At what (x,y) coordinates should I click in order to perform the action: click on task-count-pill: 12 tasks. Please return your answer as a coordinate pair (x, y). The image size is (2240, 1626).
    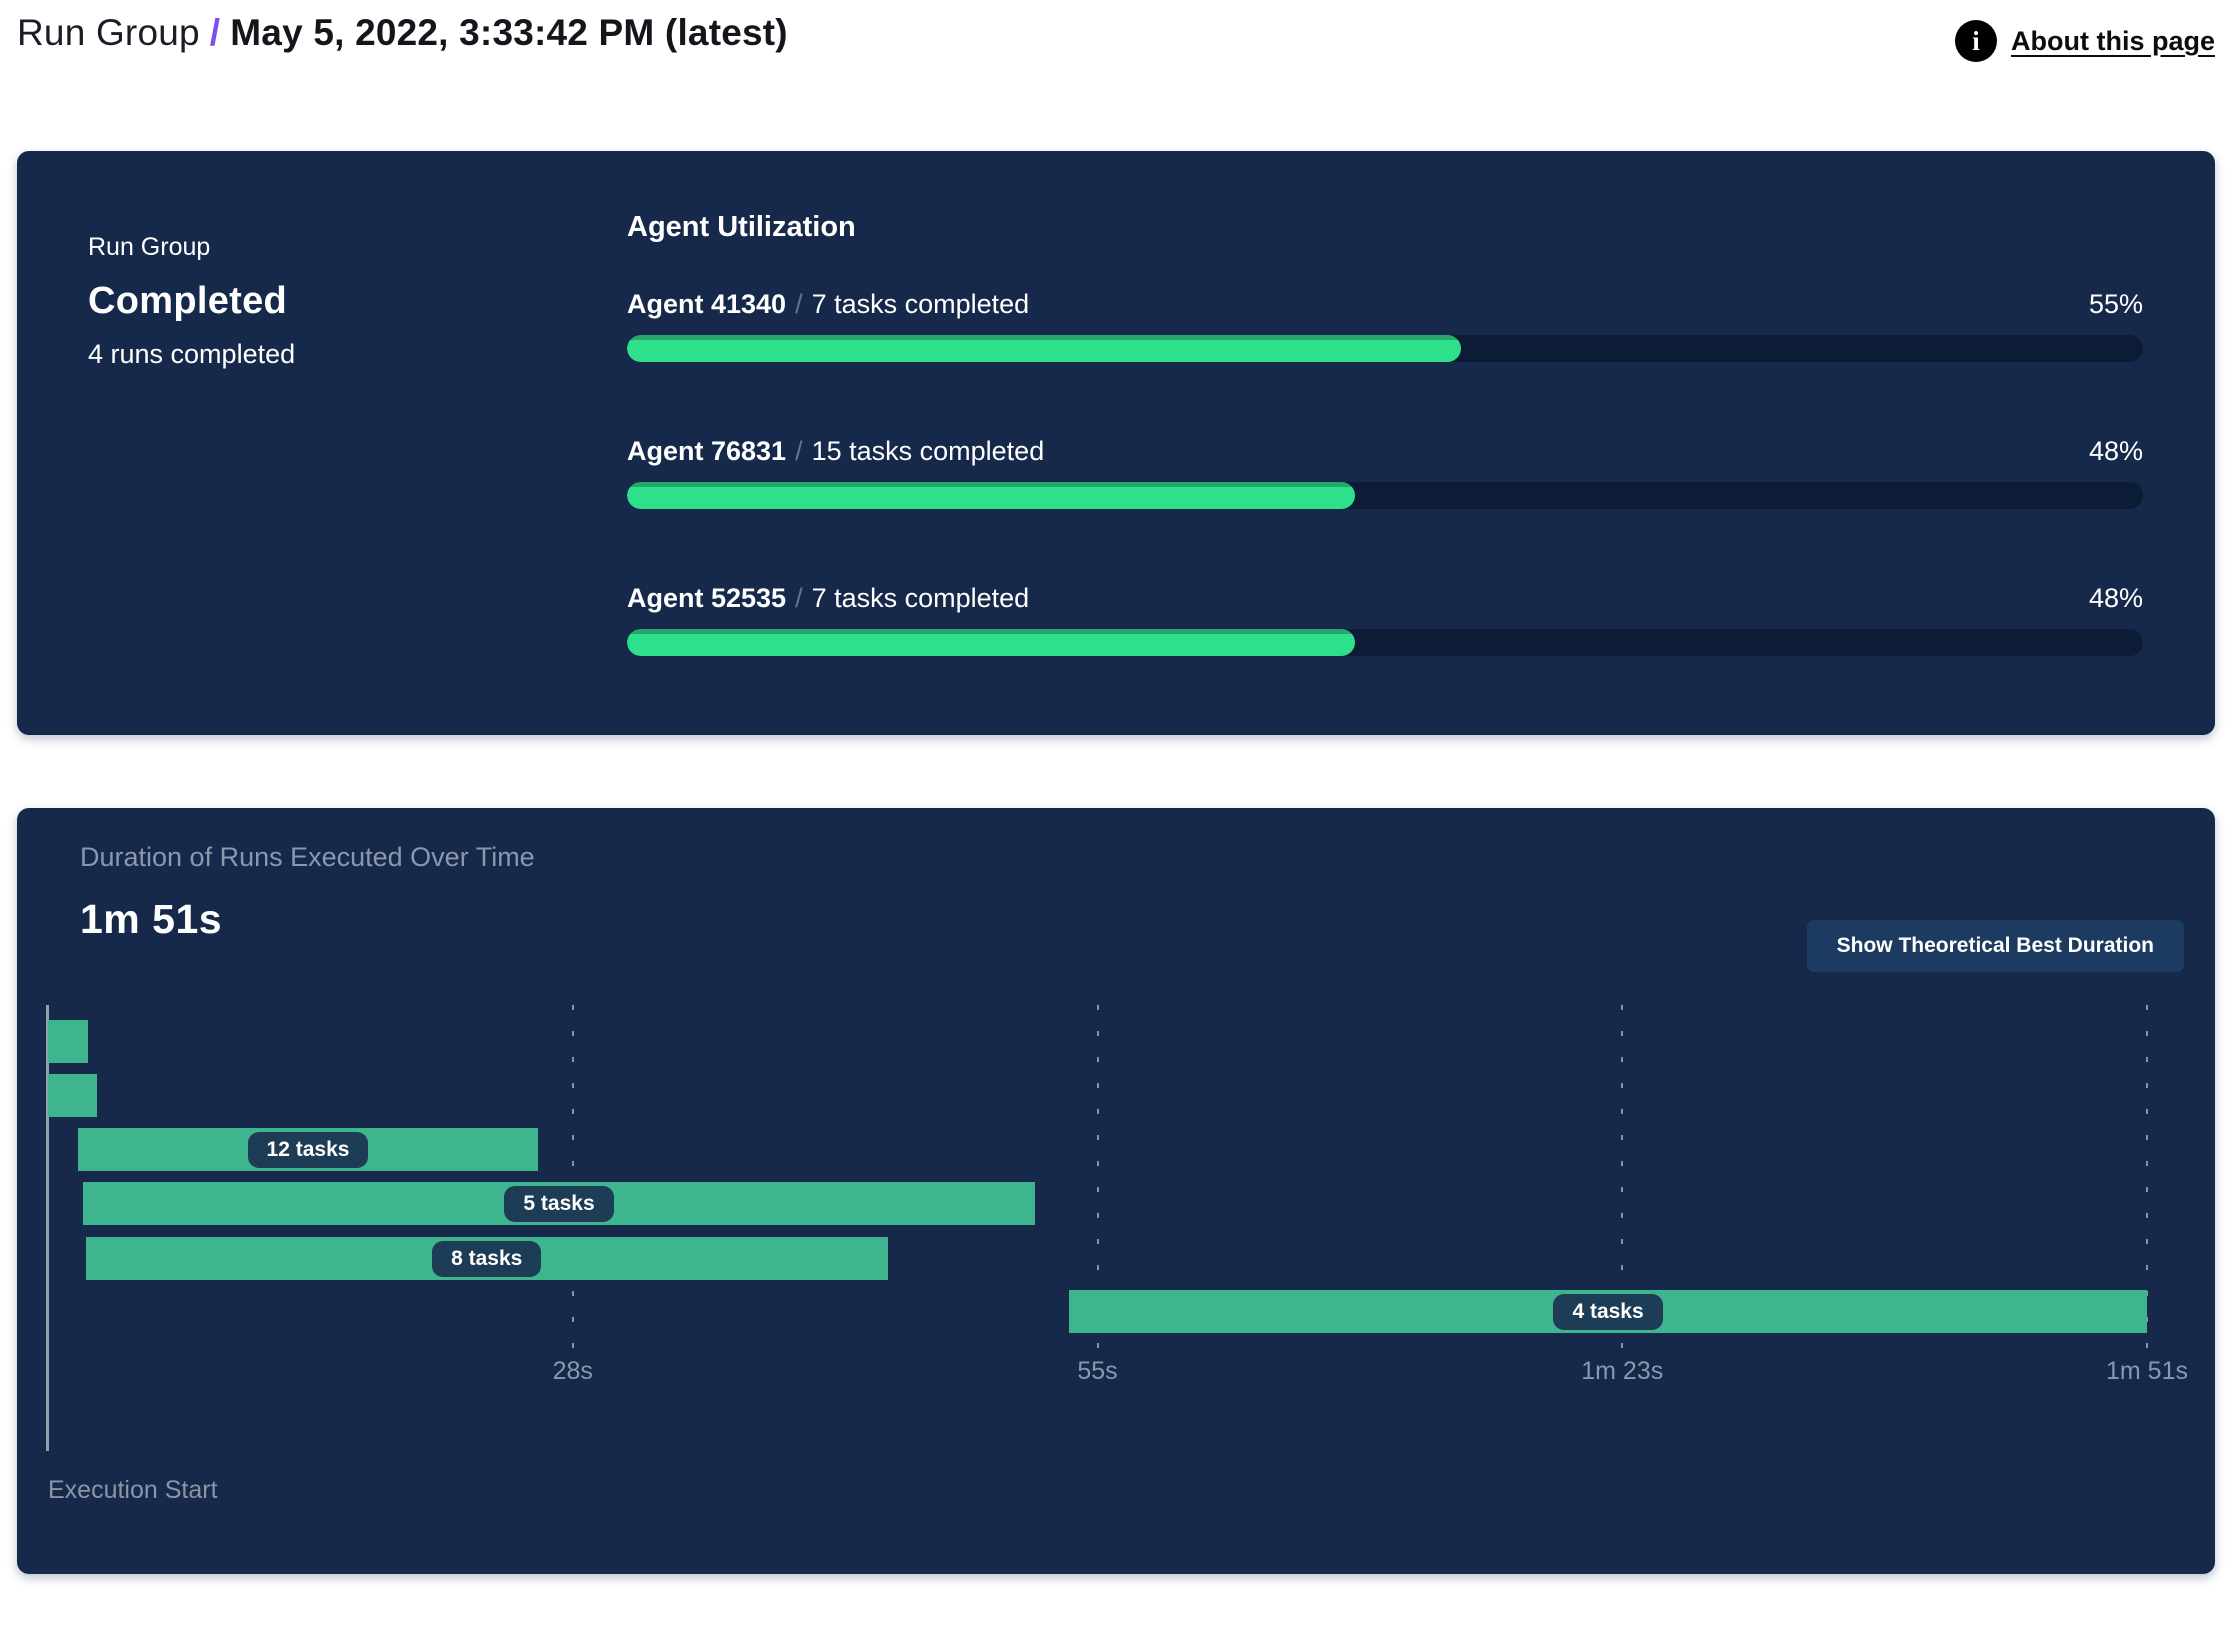
    Looking at the image, I should click on (308, 1149).